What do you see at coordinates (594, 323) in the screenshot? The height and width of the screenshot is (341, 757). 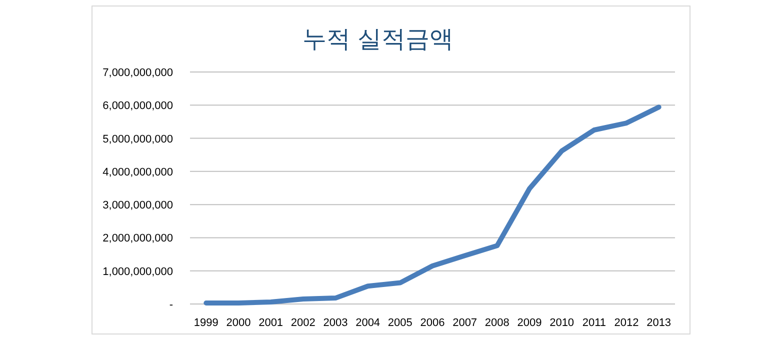 I see `x-tick-label: 2011` at bounding box center [594, 323].